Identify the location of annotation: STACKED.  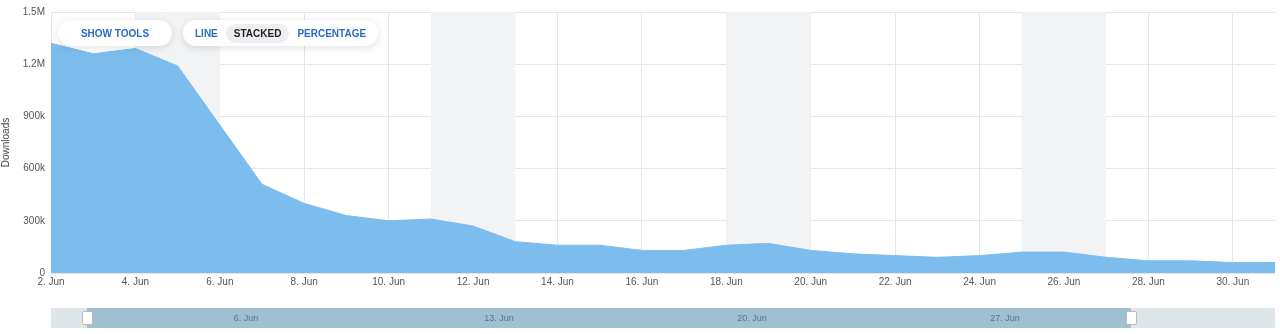
(257, 33).